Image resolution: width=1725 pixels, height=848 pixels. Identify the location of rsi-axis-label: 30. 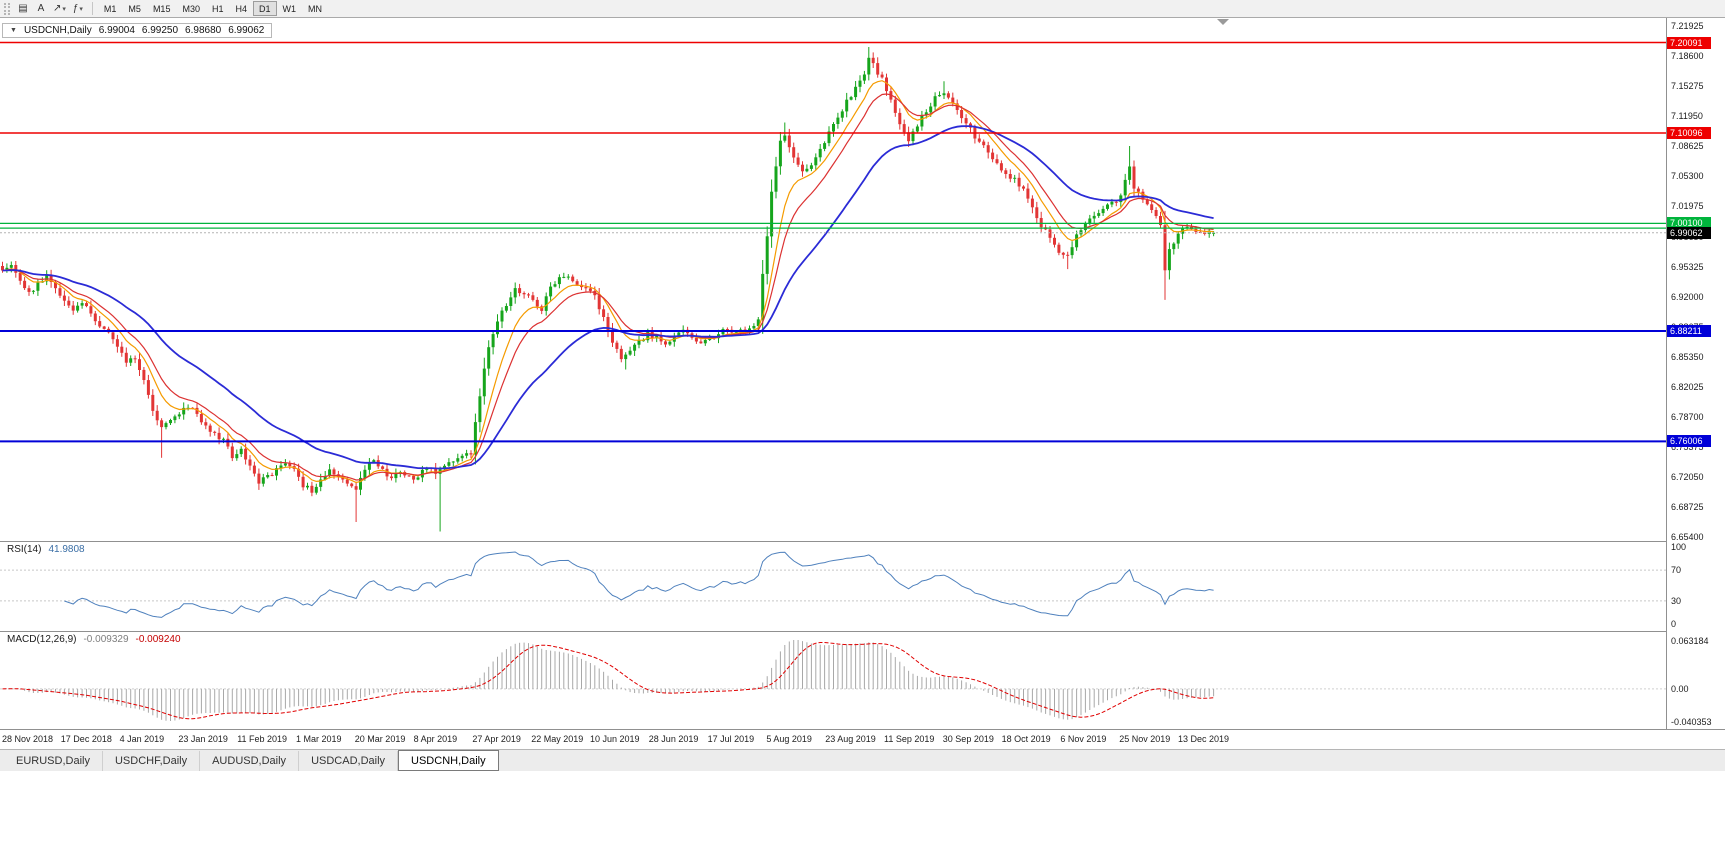
(1676, 601).